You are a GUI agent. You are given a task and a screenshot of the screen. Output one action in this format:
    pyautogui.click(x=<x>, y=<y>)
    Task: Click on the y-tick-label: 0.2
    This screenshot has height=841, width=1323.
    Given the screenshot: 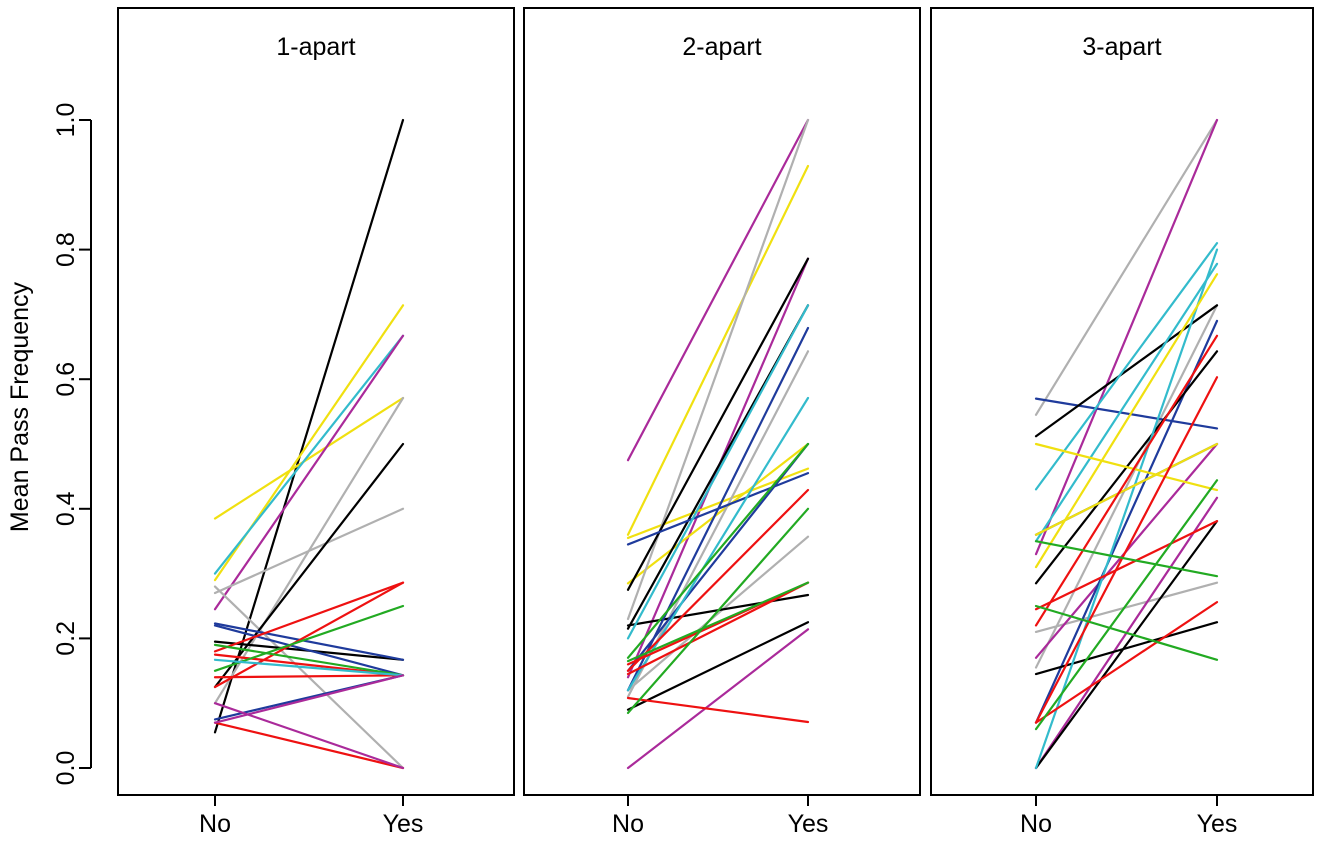 What is the action you would take?
    pyautogui.click(x=66, y=638)
    